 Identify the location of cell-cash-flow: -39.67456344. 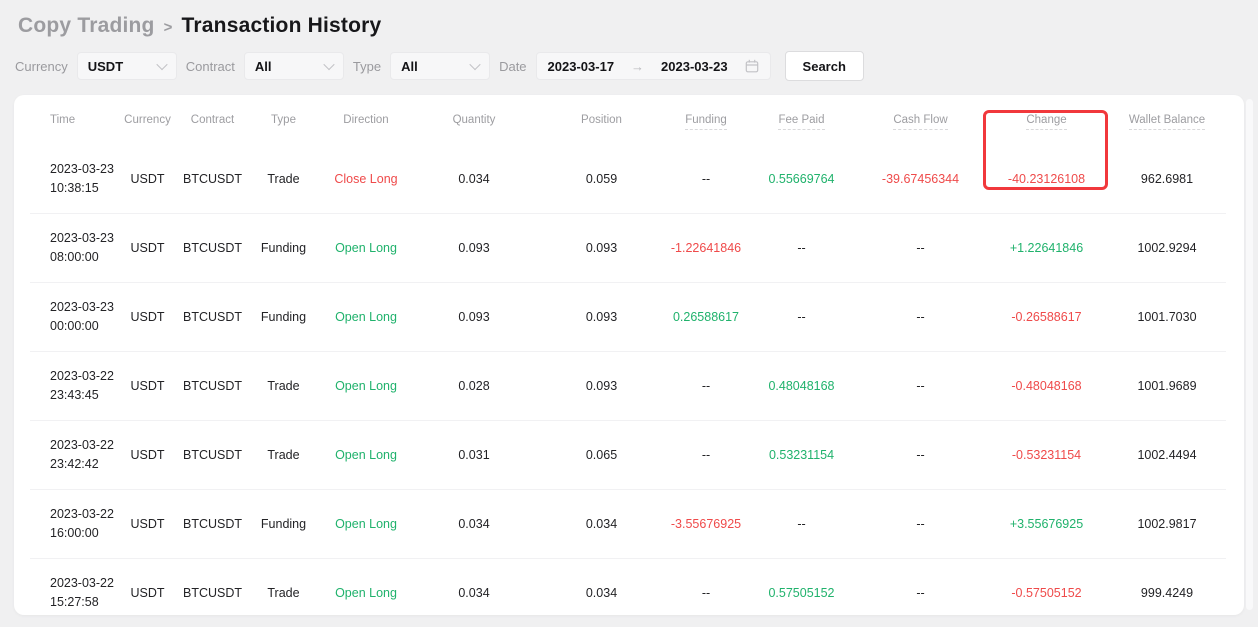
(920, 179).